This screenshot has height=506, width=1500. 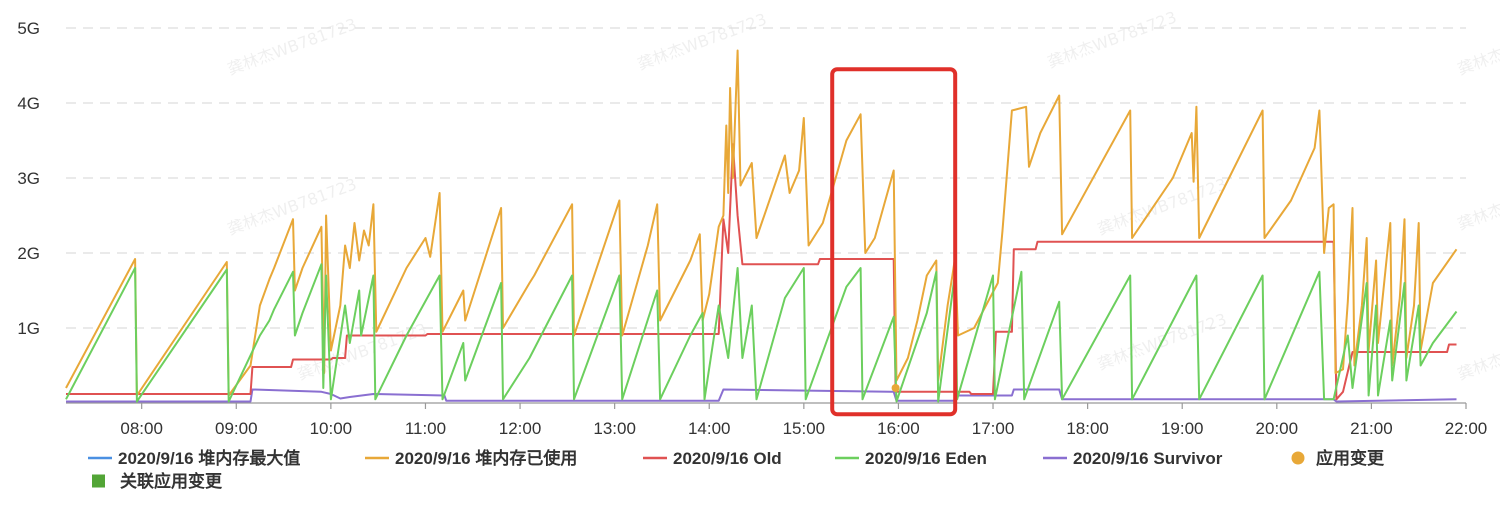 What do you see at coordinates (28, 328) in the screenshot?
I see `y-tick-label: 1G` at bounding box center [28, 328].